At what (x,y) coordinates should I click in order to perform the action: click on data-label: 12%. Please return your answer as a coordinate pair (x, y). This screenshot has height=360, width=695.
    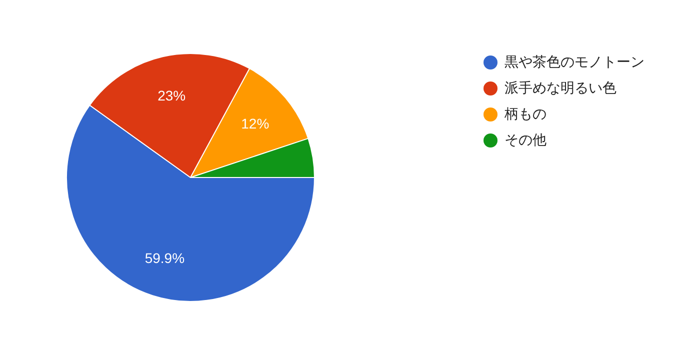
    Looking at the image, I should click on (255, 123).